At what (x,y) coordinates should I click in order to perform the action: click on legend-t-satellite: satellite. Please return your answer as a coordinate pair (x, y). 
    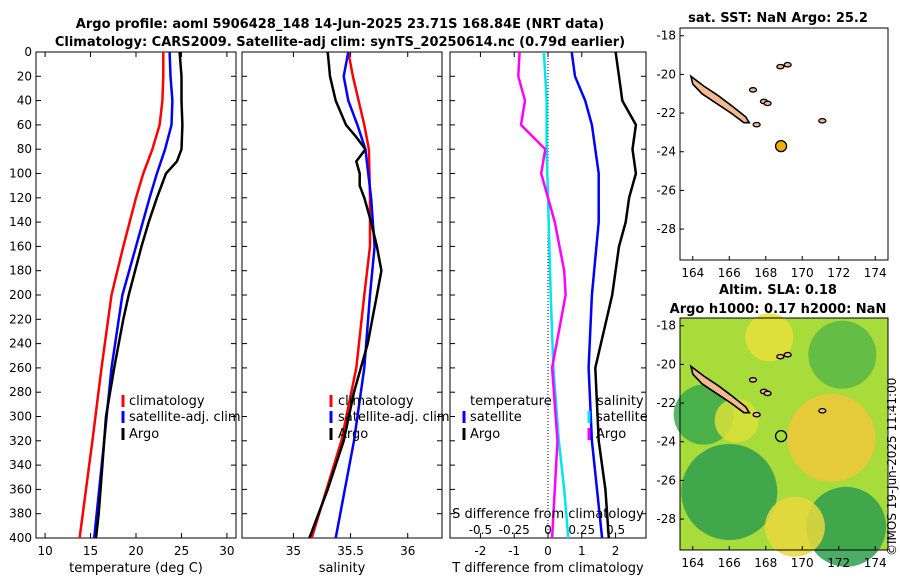
    Looking at the image, I should click on (496, 417).